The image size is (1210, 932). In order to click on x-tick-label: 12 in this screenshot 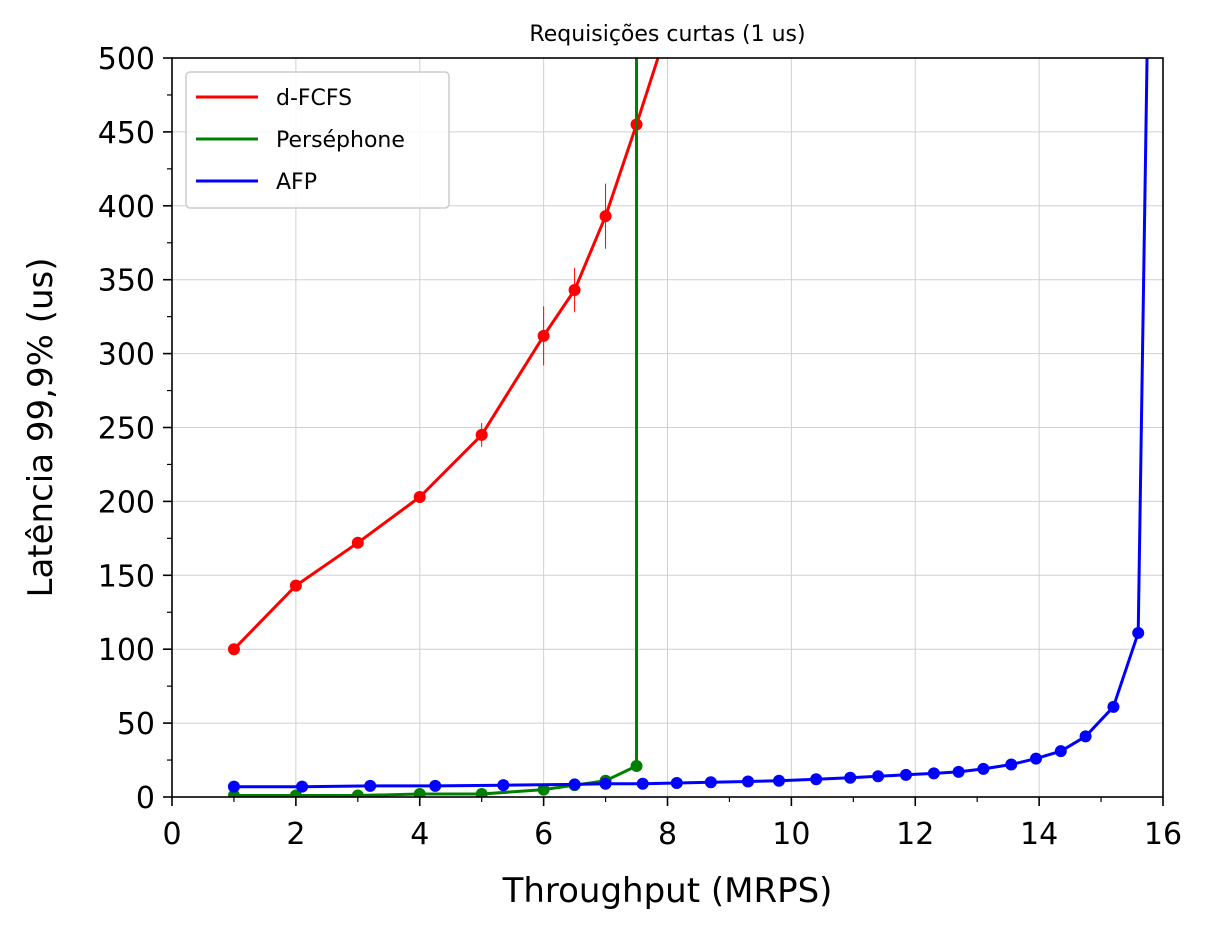, I will do `click(915, 834)`.